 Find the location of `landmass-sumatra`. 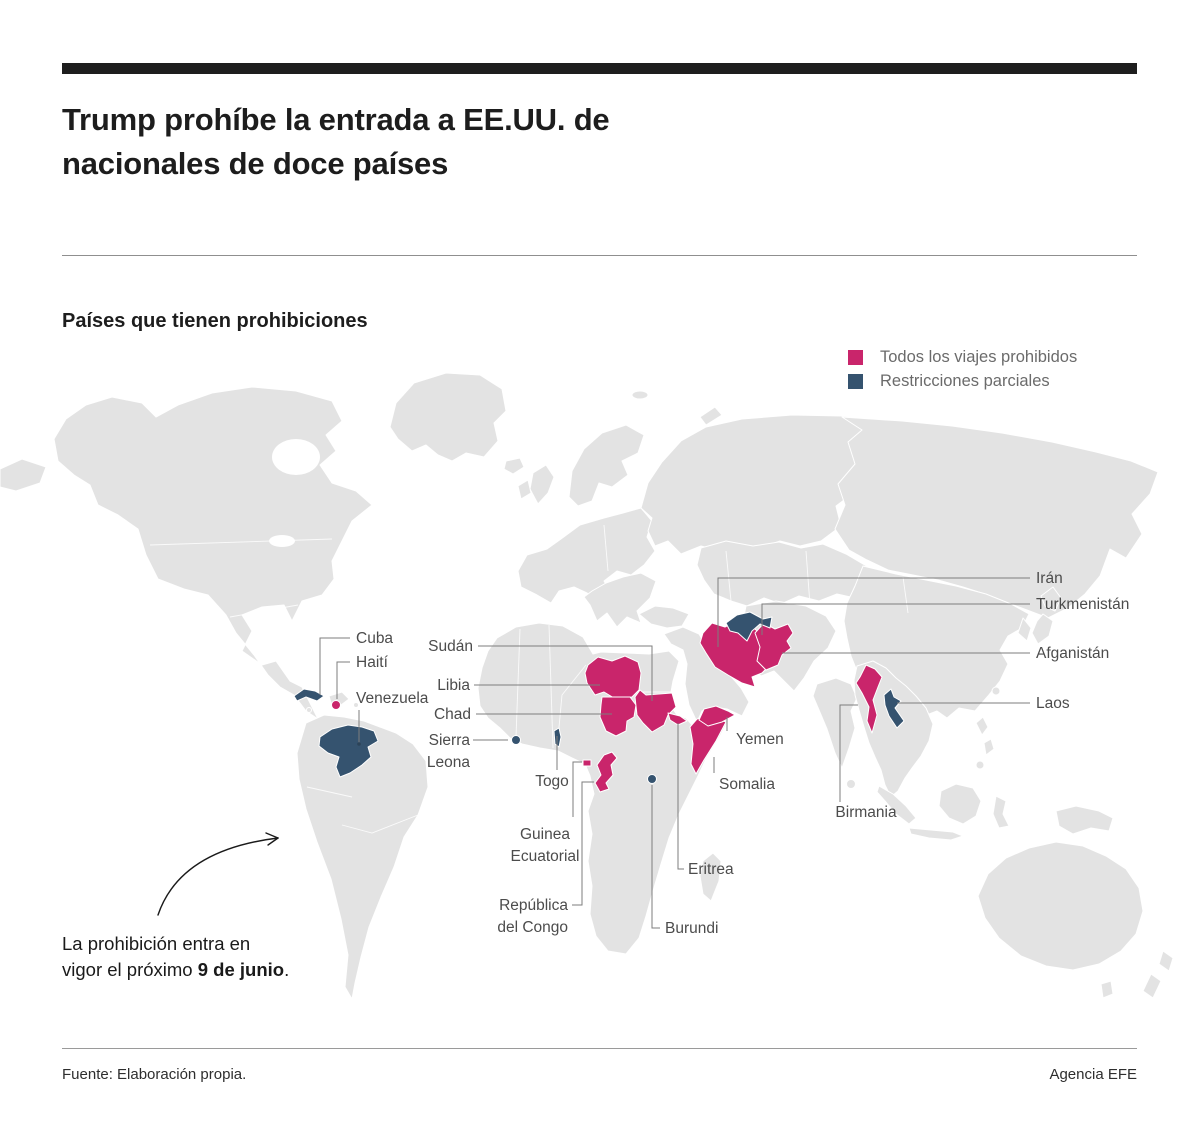

landmass-sumatra is located at coordinates (896, 805).